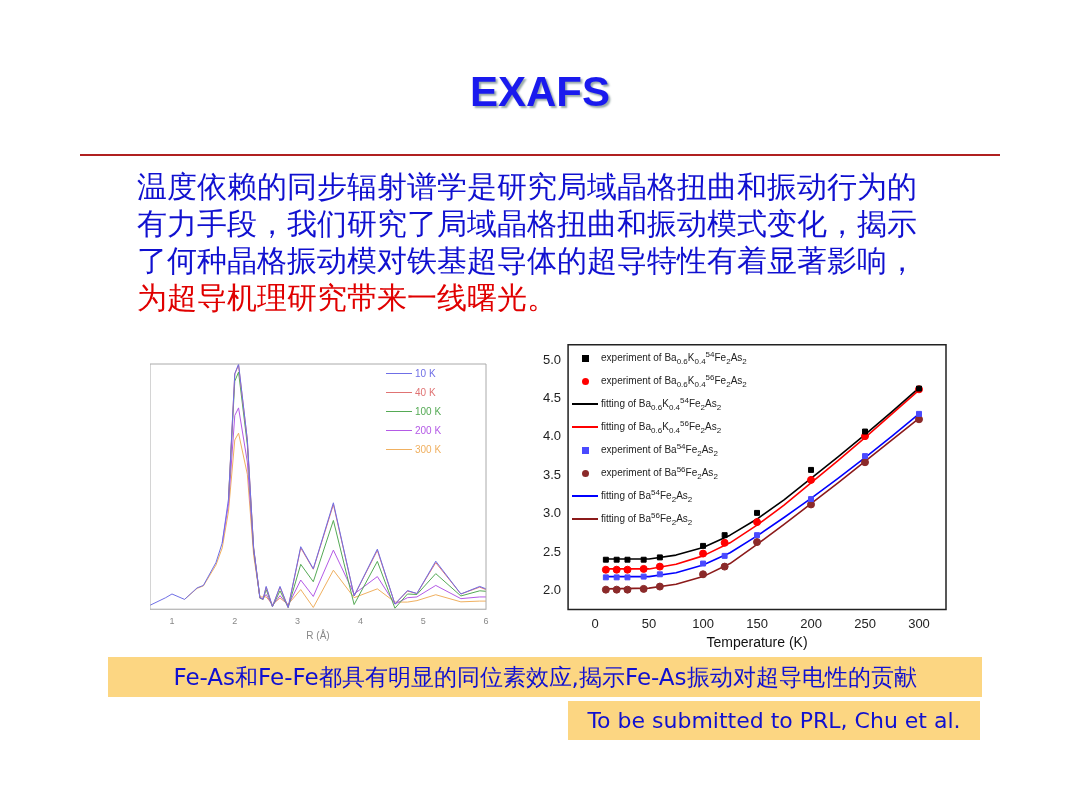 The height and width of the screenshot is (786, 1080). What do you see at coordinates (865, 623) in the screenshot?
I see `x-tick-label: 250` at bounding box center [865, 623].